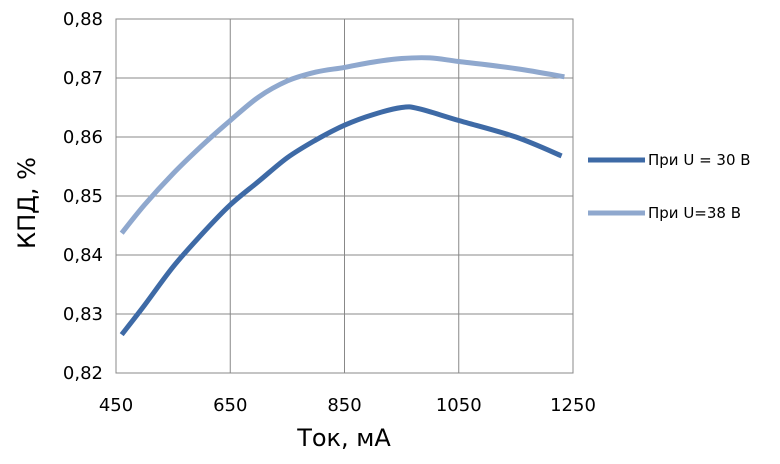  What do you see at coordinates (83, 373) in the screenshot?
I see `y-tick-label: 0,82` at bounding box center [83, 373].